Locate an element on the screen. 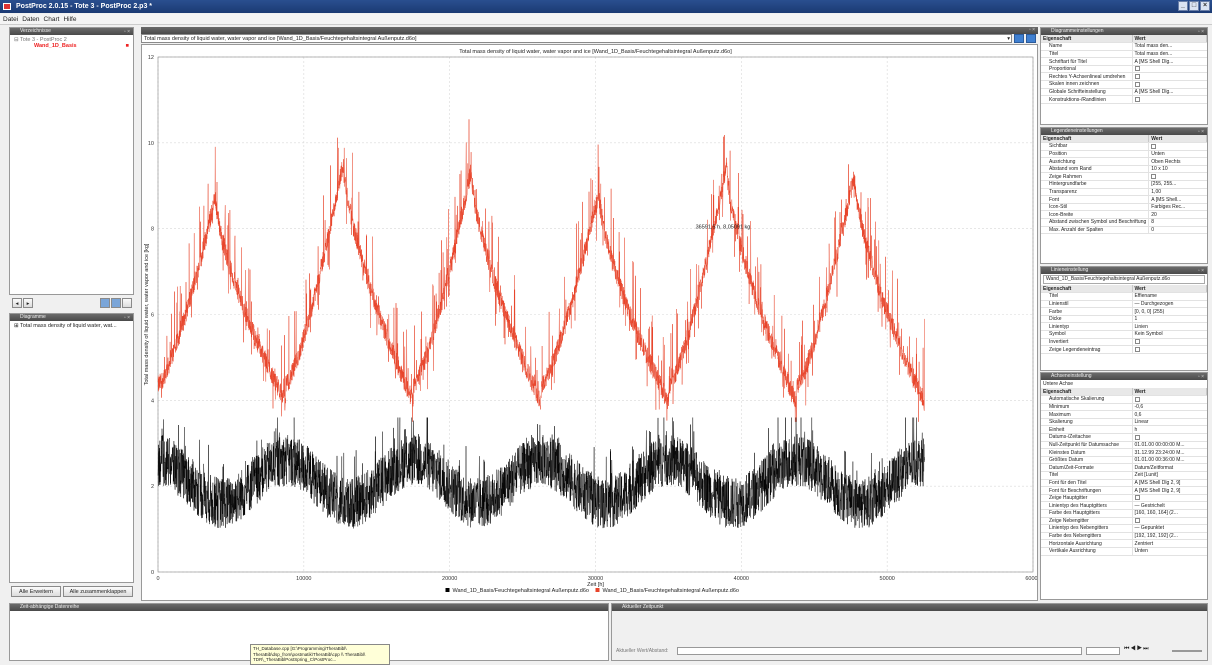 The width and height of the screenshot is (1212, 665). tree-root: ⊟ Tote 3 - PostProc 2 is located at coordinates (40, 40).